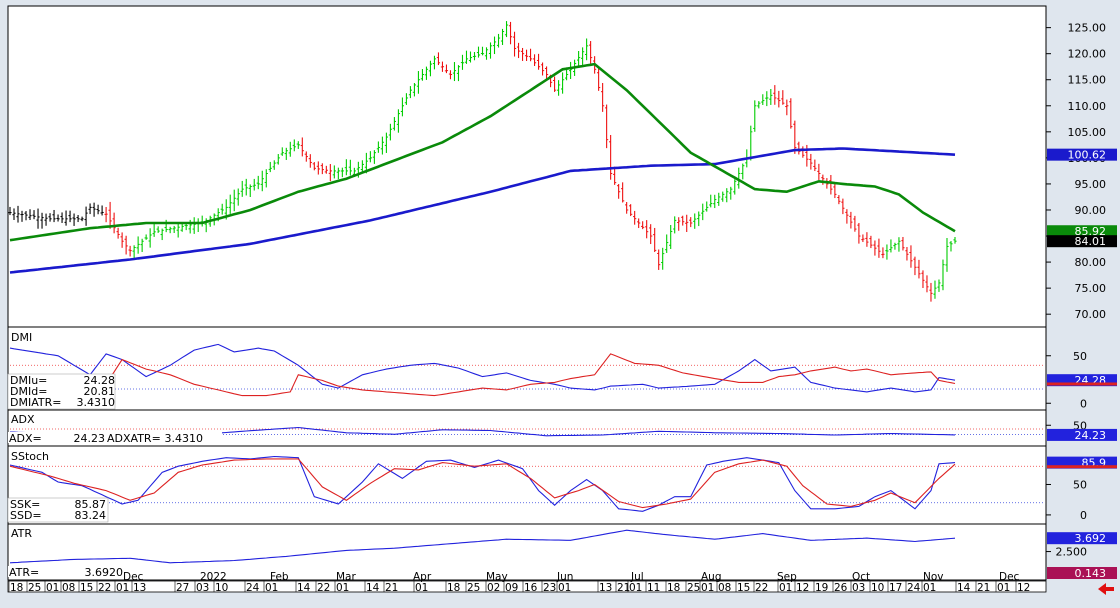 The width and height of the screenshot is (1120, 608). I want to click on price-value-label: 84.01, so click(1091, 241).